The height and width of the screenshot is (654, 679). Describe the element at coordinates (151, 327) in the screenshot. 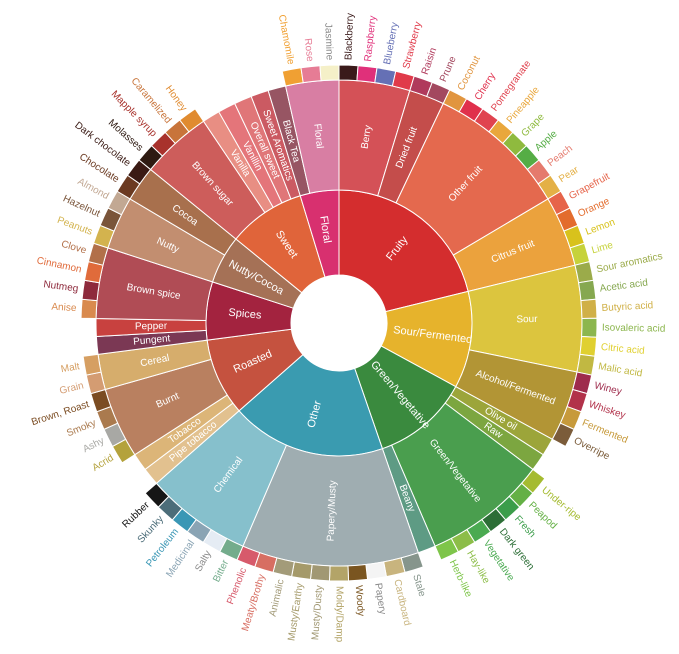

I see `subcategory-label: Pepper` at that location.